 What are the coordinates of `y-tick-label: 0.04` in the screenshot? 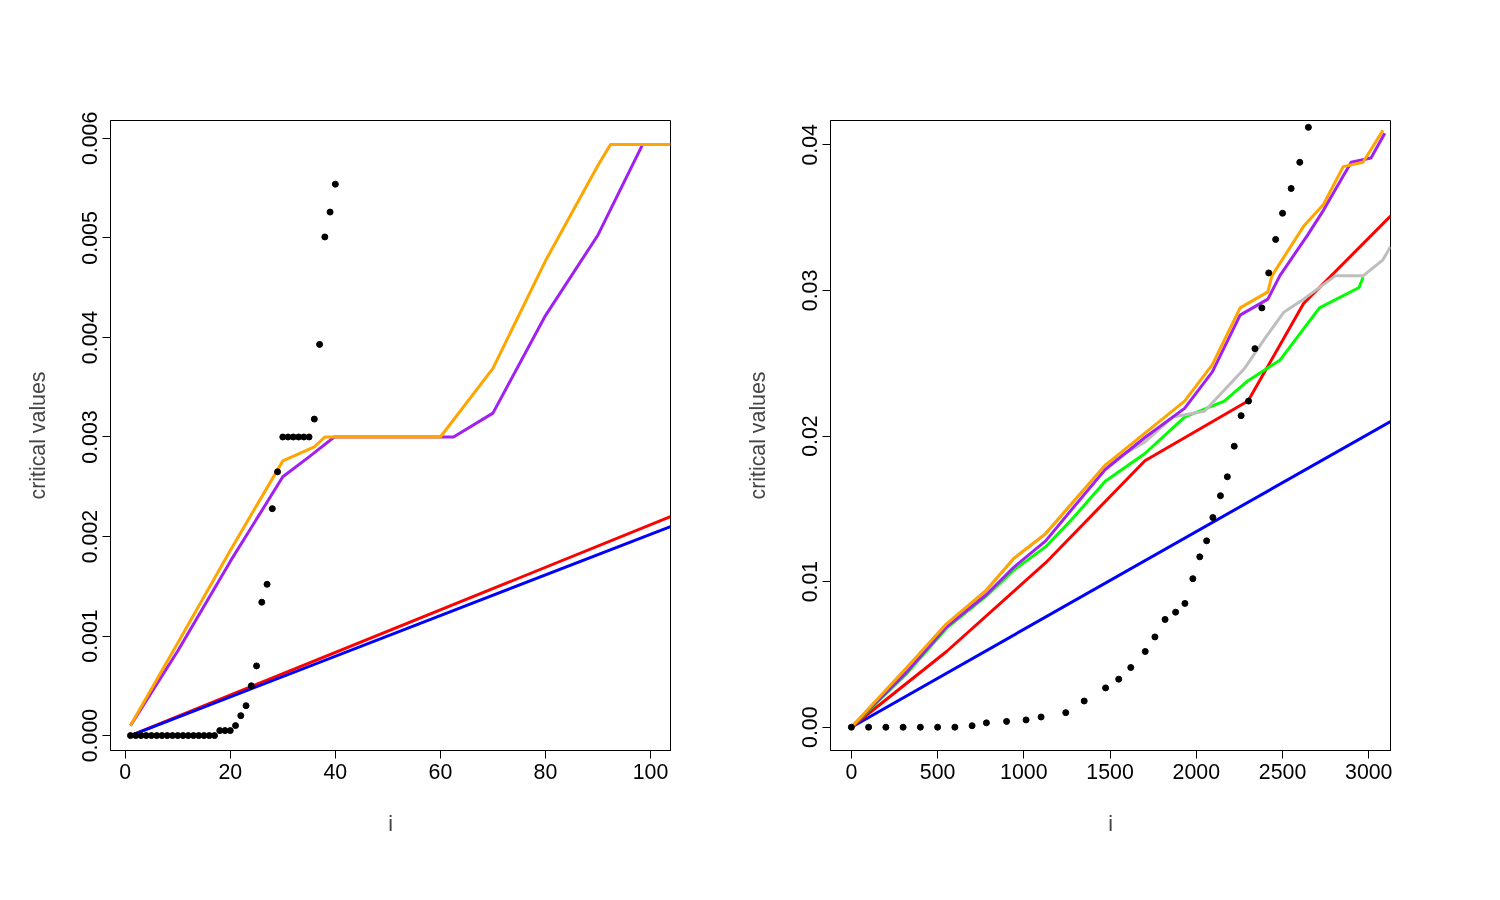 It's located at (810, 144).